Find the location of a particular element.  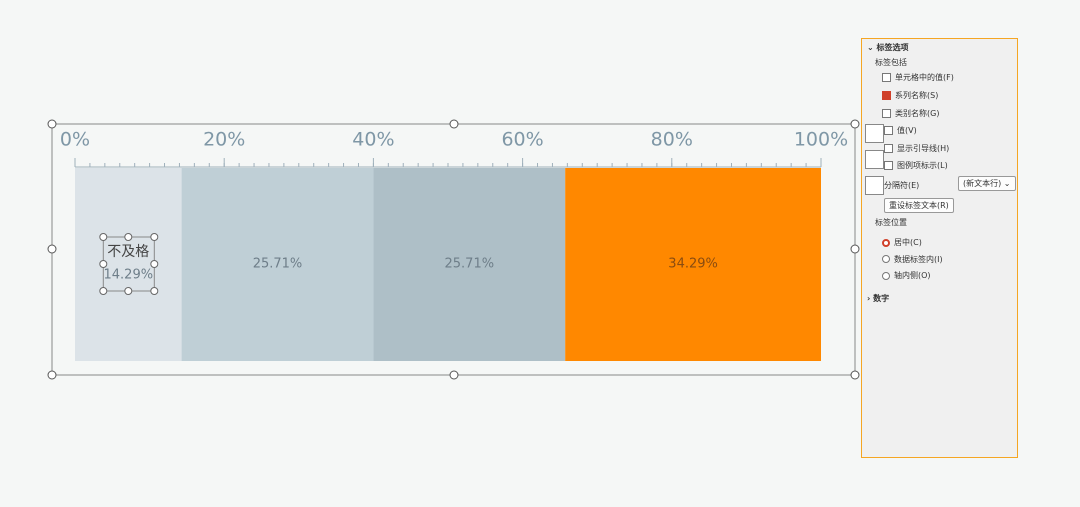

checkbox-label: 单元格中的值(F) is located at coordinates (924, 77).